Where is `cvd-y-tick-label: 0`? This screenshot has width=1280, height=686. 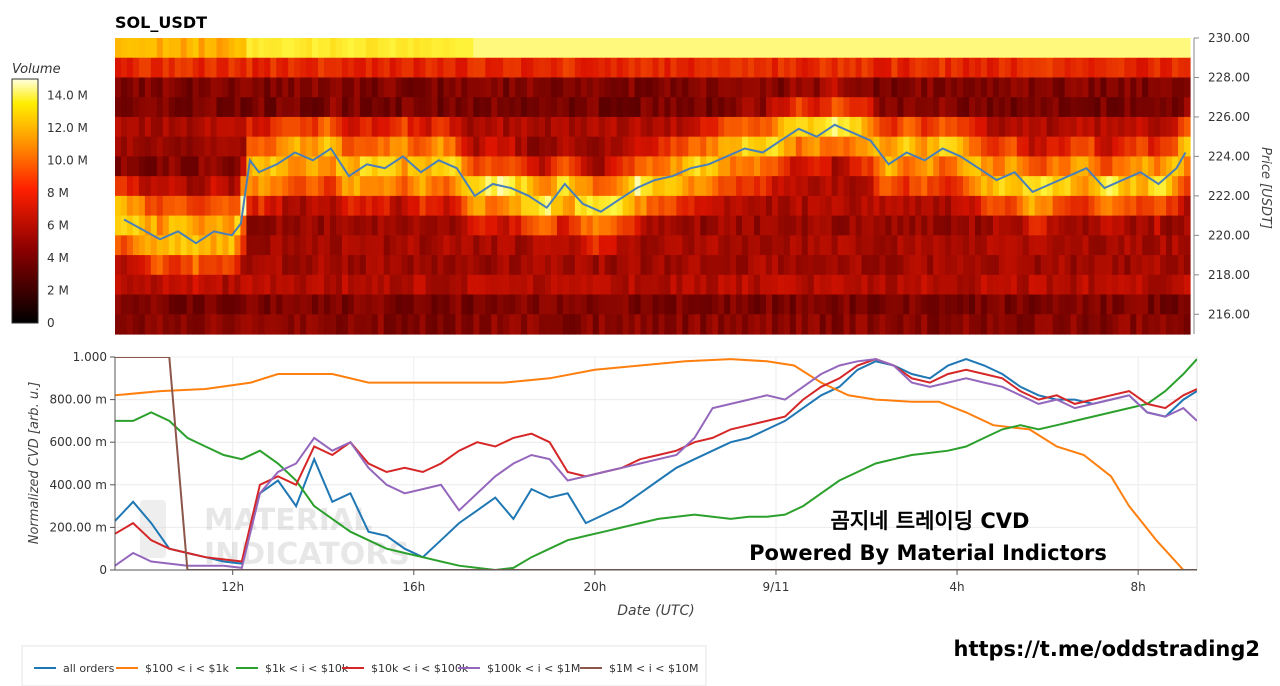
cvd-y-tick-label: 0 is located at coordinates (103, 570).